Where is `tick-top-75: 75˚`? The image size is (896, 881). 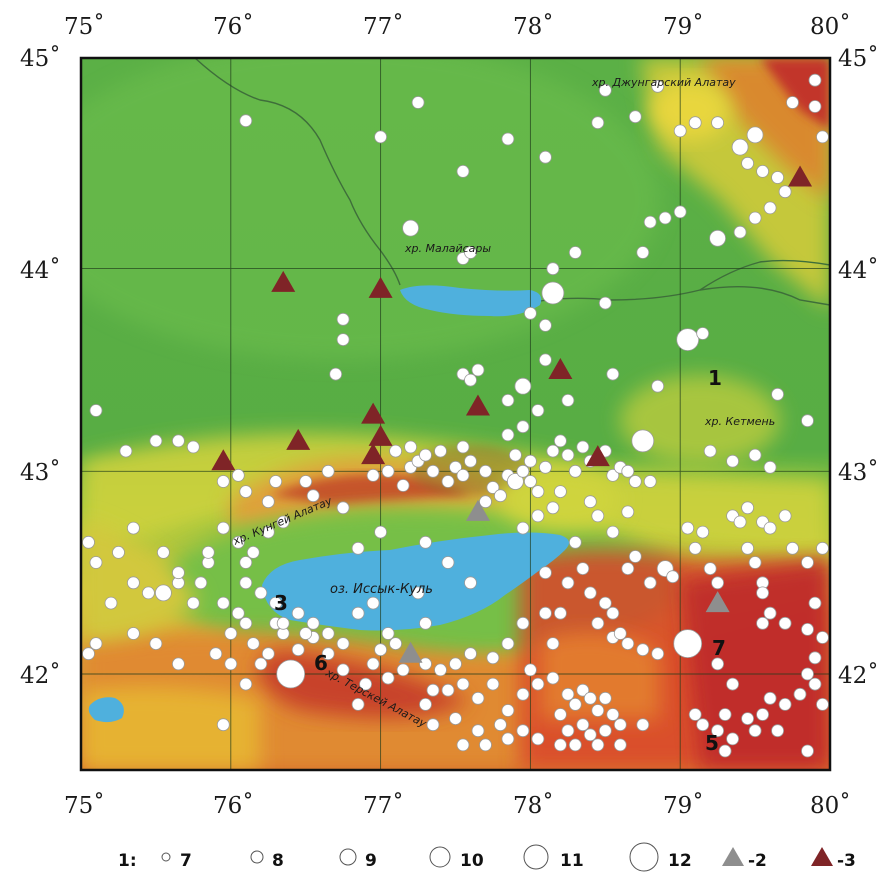 tick-top-75: 75˚ is located at coordinates (84, 26).